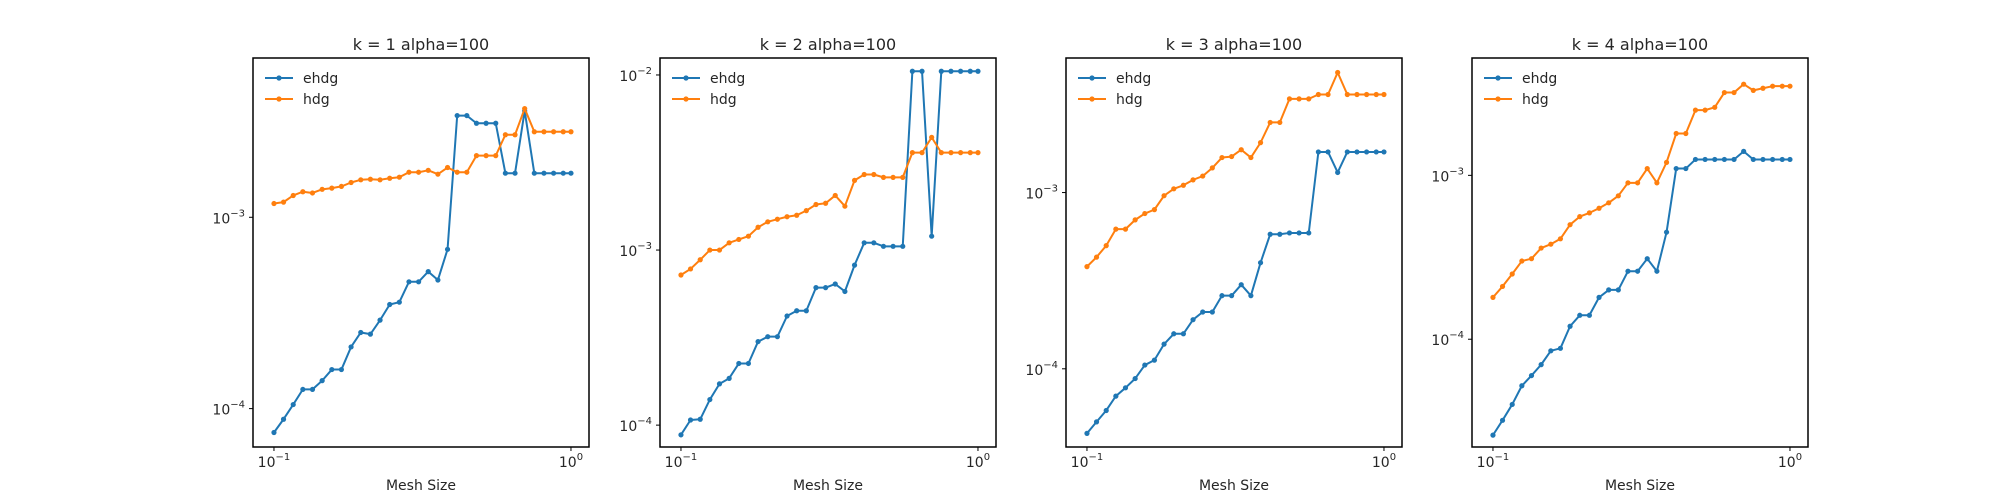 The height and width of the screenshot is (504, 2000). What do you see at coordinates (723, 100) in the screenshot?
I see `legend-label-hdg: hdg` at bounding box center [723, 100].